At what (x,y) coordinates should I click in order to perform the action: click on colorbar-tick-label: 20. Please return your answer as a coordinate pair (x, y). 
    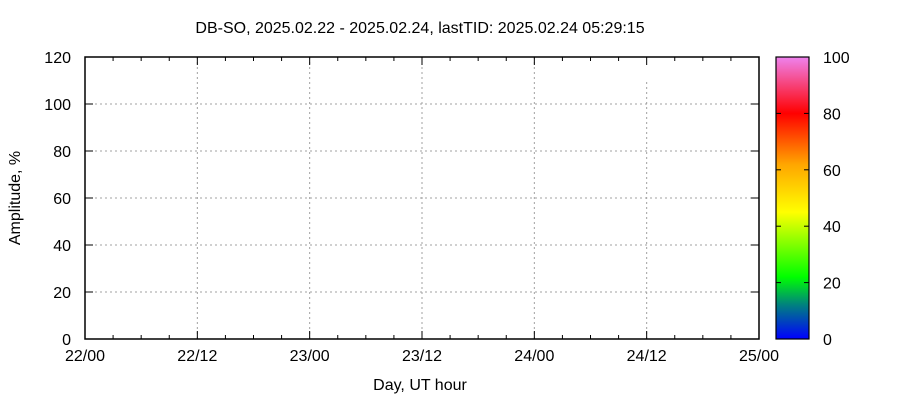
    Looking at the image, I should click on (832, 284).